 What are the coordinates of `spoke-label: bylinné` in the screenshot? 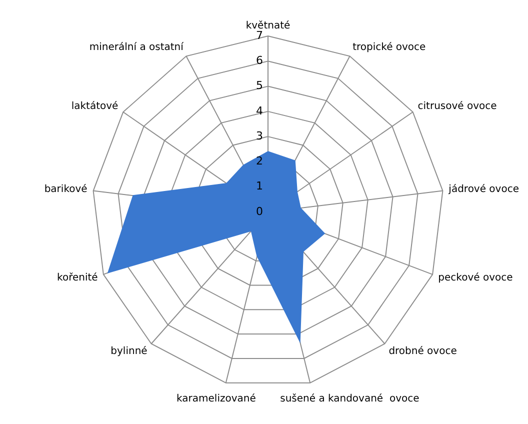 It's located at (129, 351).